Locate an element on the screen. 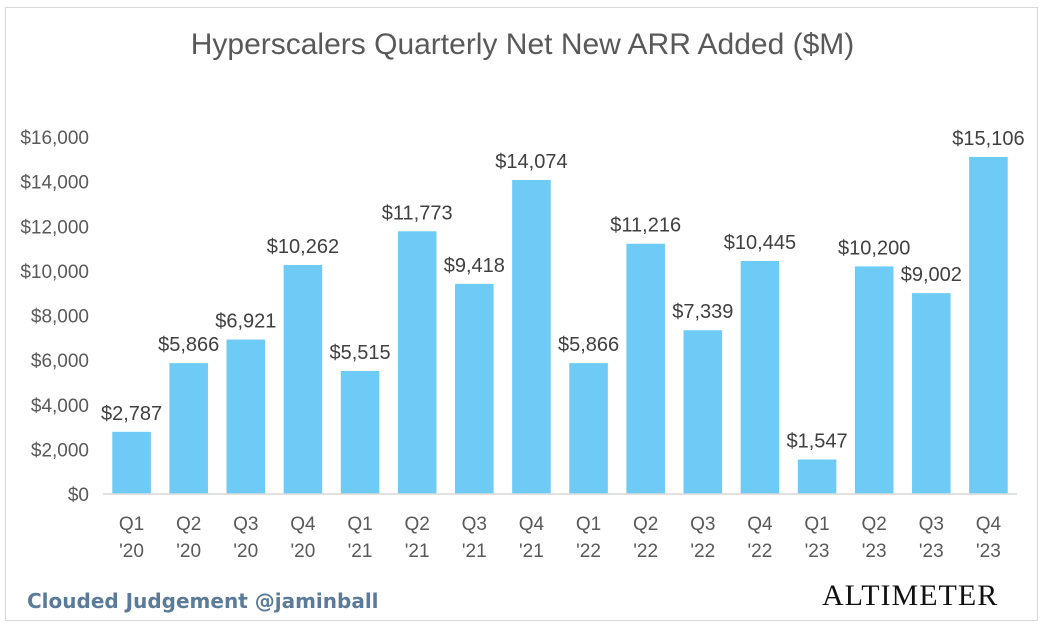 The width and height of the screenshot is (1045, 630). author-credit: Clouded Judgement @jaminball is located at coordinates (203, 601).